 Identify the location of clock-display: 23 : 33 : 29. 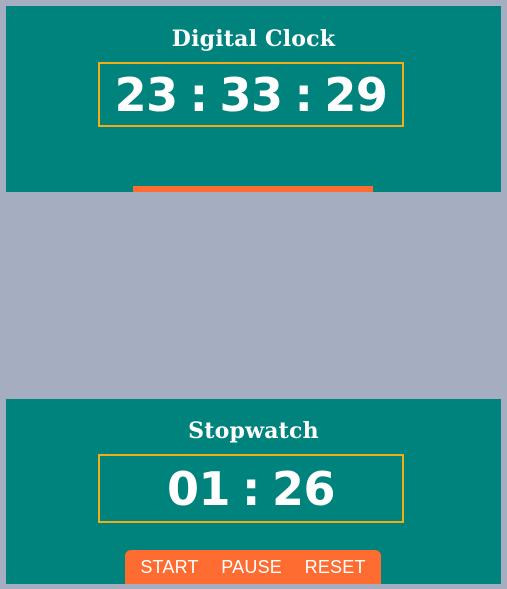
(251, 94).